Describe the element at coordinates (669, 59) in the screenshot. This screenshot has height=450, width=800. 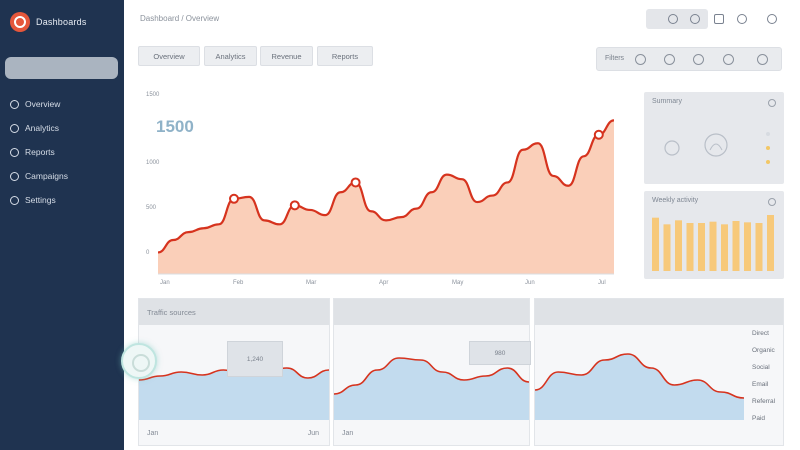
I see `refresh-icon` at that location.